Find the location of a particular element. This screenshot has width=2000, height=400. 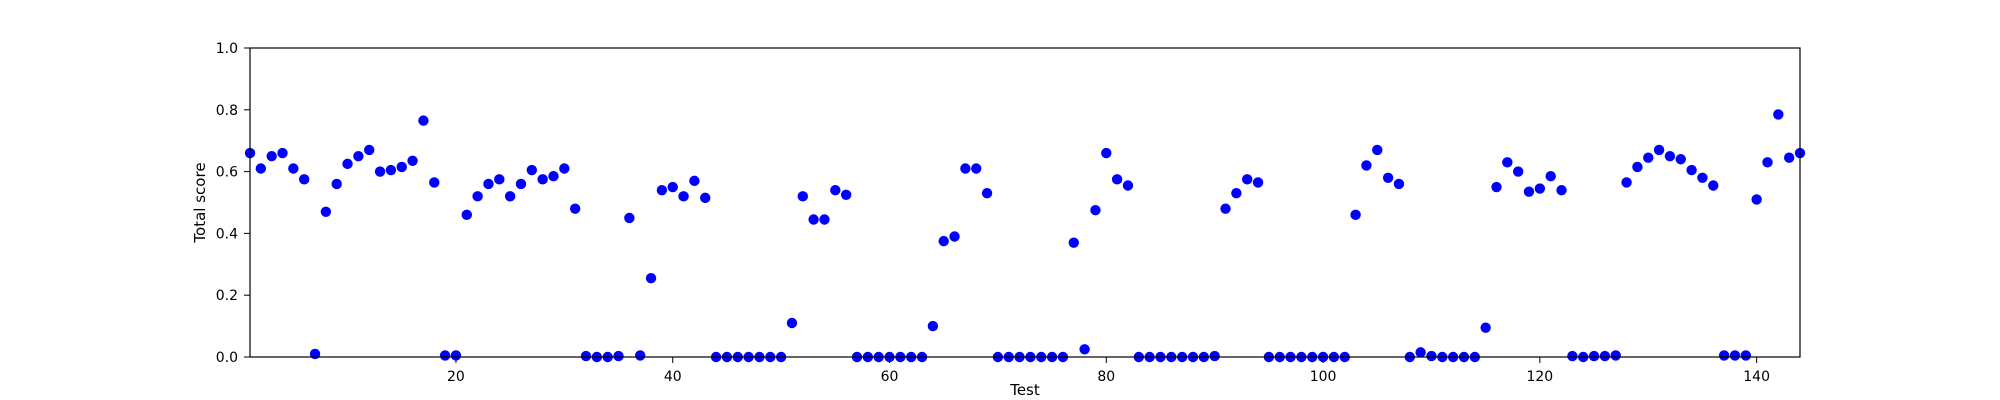

y-axis-tick-label: 0.2 is located at coordinates (227, 296).